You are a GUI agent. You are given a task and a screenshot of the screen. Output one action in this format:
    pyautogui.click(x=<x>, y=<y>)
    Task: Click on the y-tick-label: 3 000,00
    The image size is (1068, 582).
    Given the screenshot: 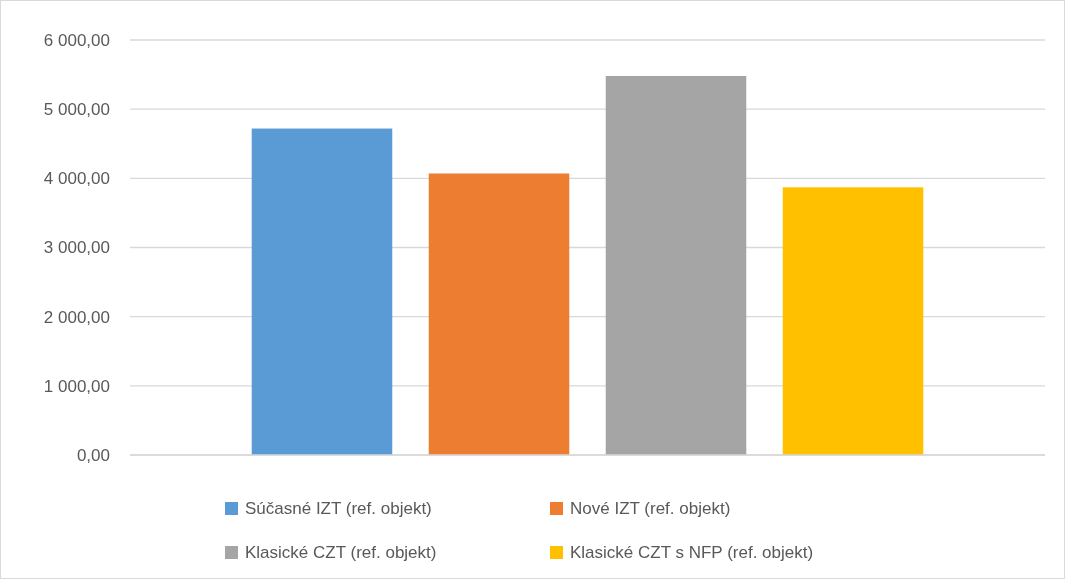 What is the action you would take?
    pyautogui.click(x=76, y=248)
    